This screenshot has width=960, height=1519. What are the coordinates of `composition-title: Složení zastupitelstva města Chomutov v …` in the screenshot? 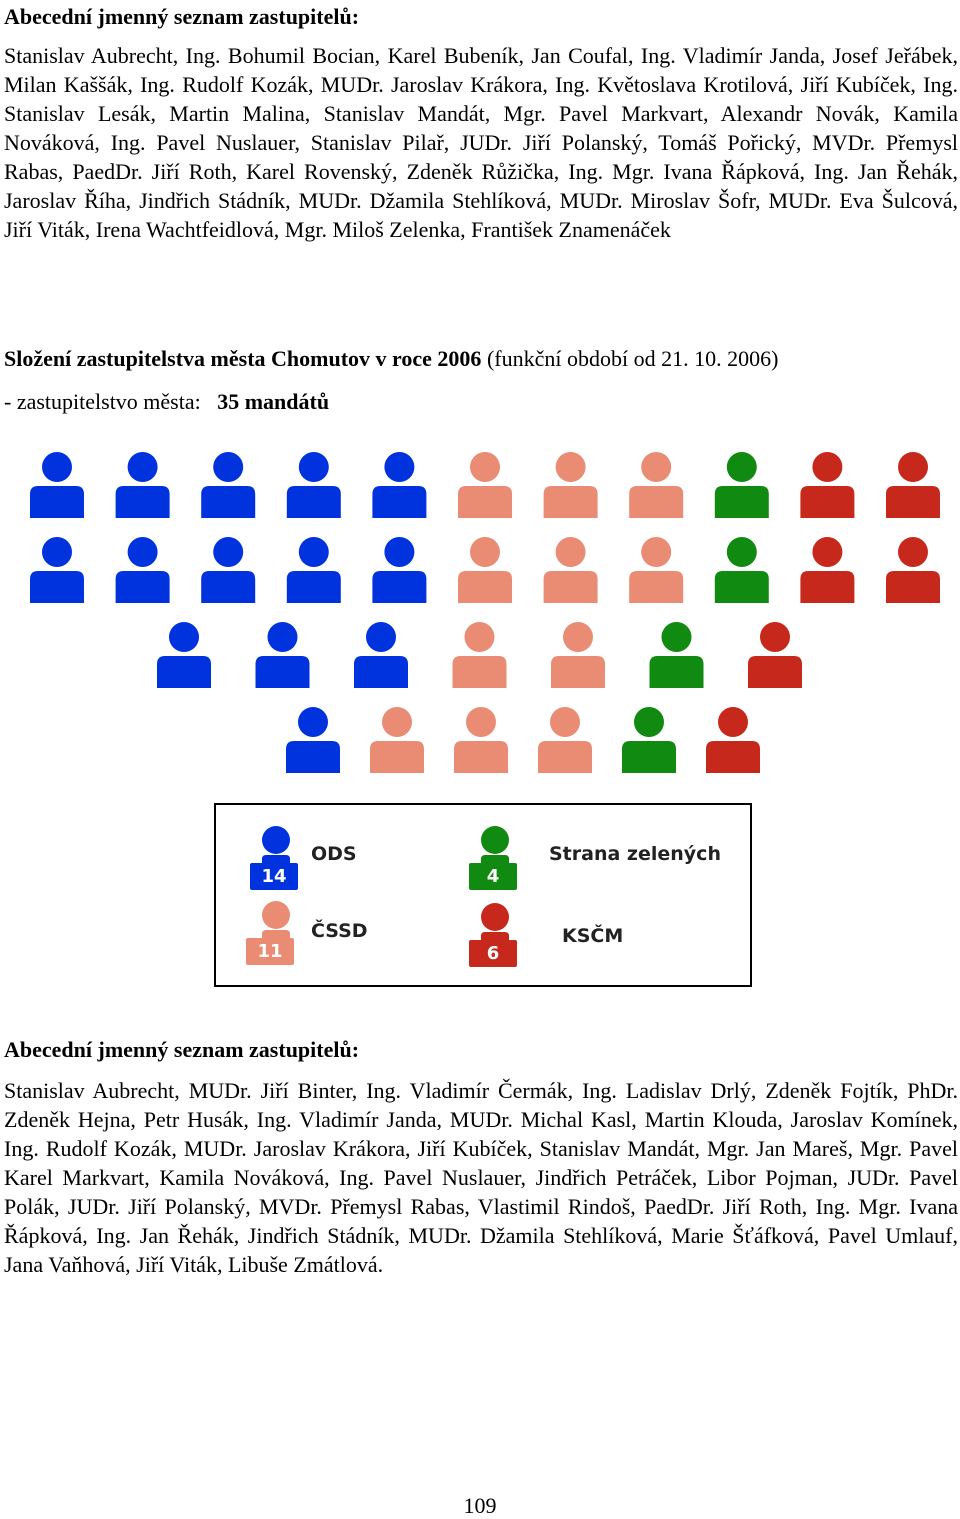 It's located at (391, 359).